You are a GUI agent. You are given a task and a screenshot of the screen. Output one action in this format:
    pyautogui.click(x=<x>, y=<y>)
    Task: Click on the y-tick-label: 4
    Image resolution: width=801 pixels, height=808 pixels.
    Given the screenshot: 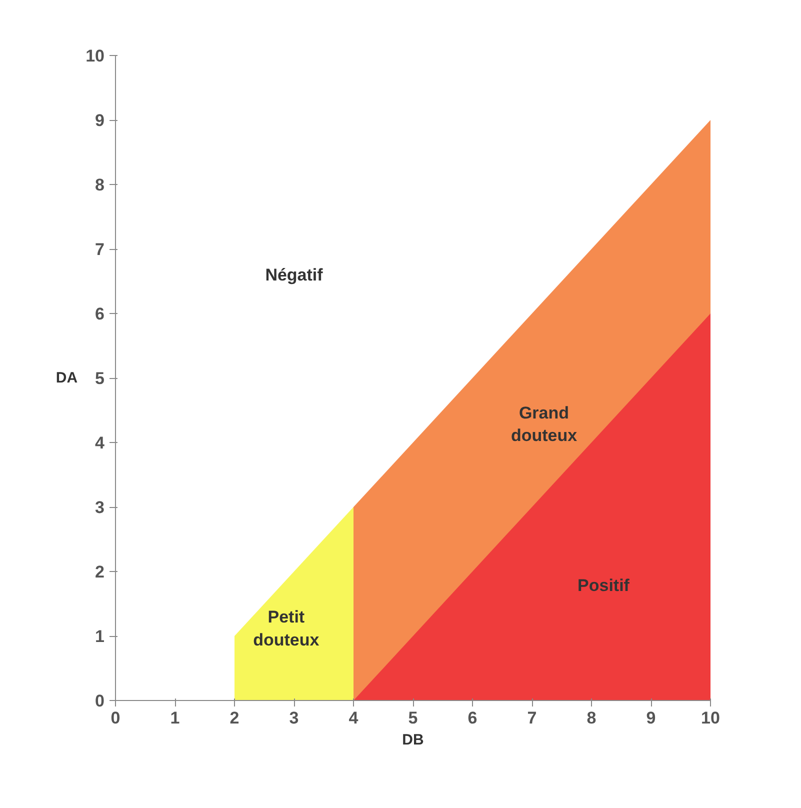 What is the action you would take?
    pyautogui.click(x=100, y=443)
    